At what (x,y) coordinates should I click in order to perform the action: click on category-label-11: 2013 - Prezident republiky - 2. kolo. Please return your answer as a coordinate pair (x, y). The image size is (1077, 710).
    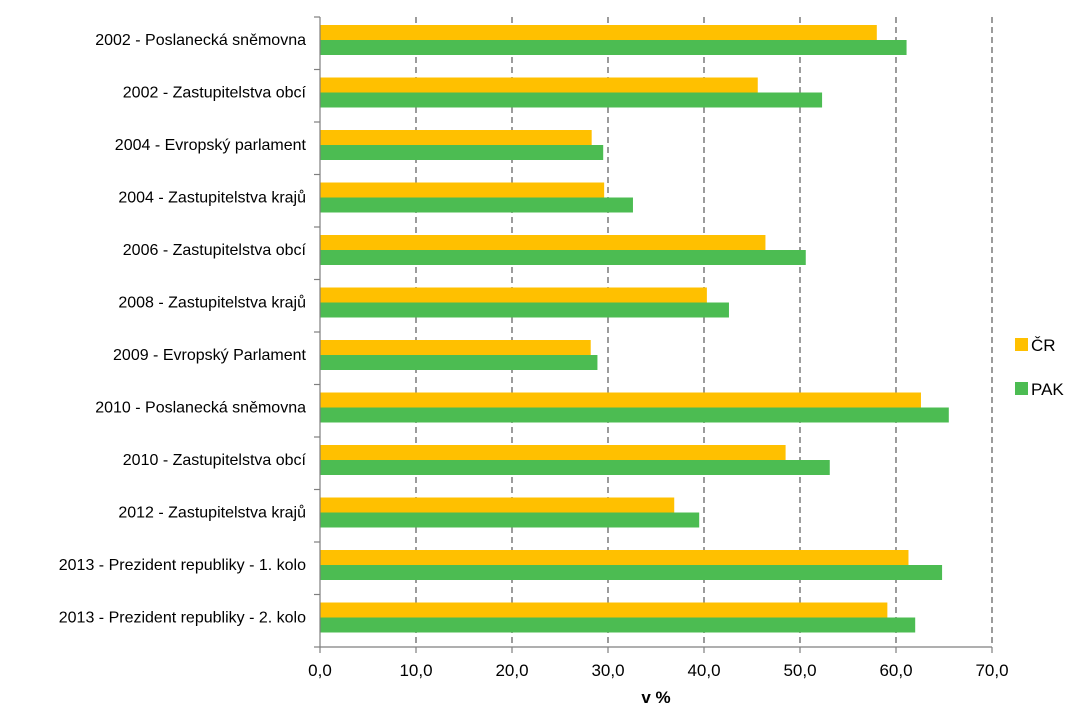
    Looking at the image, I should click on (182, 618).